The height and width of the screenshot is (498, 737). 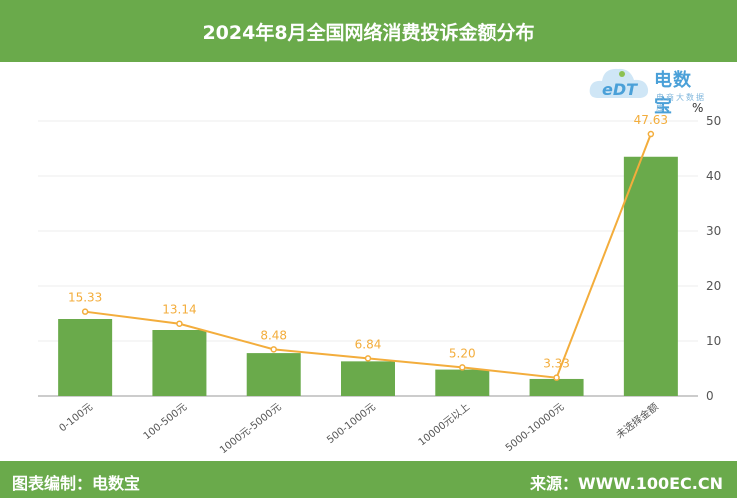 What do you see at coordinates (713, 121) in the screenshot?
I see `y-tick-label: 50` at bounding box center [713, 121].